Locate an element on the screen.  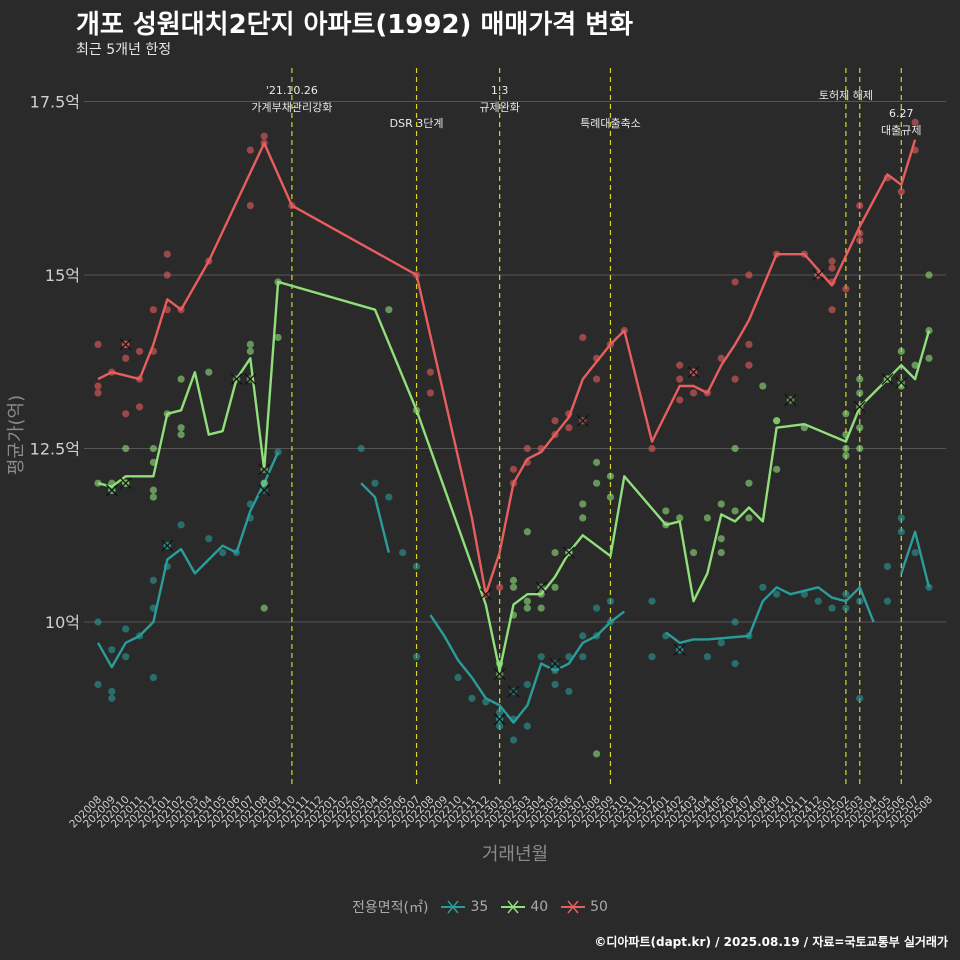
legend-key-x is located at coordinates (513, 907).